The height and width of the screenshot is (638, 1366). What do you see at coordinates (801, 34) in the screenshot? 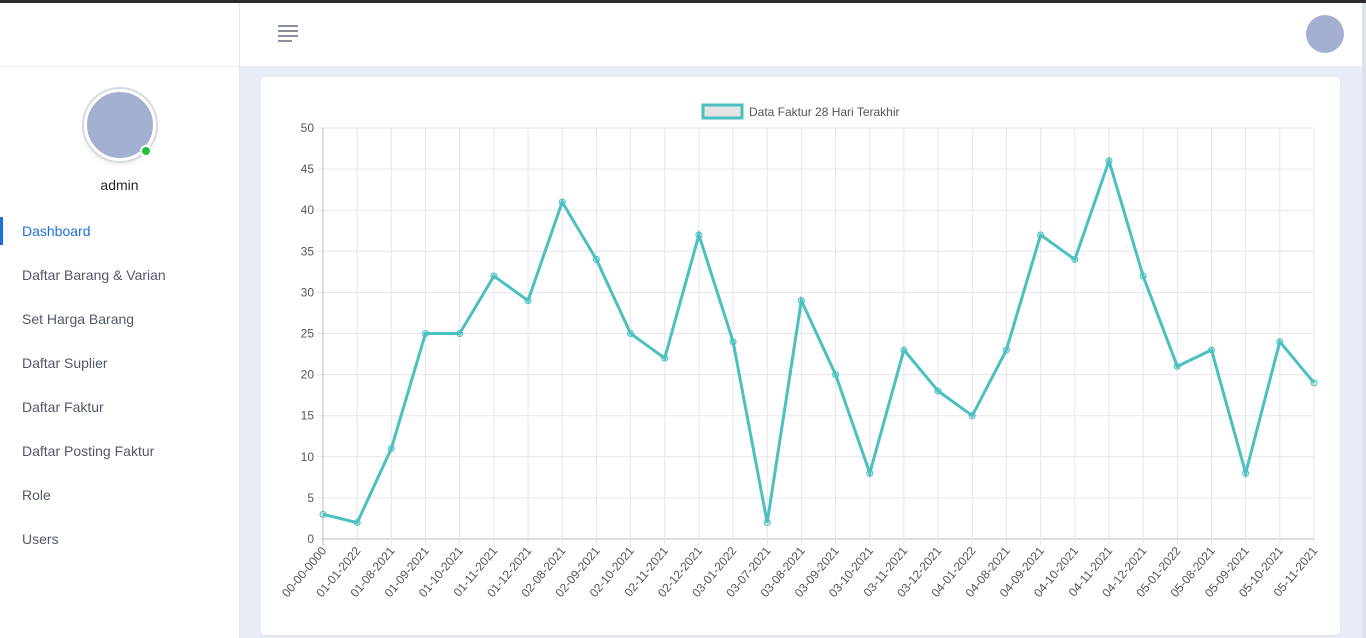
I see `top-header` at bounding box center [801, 34].